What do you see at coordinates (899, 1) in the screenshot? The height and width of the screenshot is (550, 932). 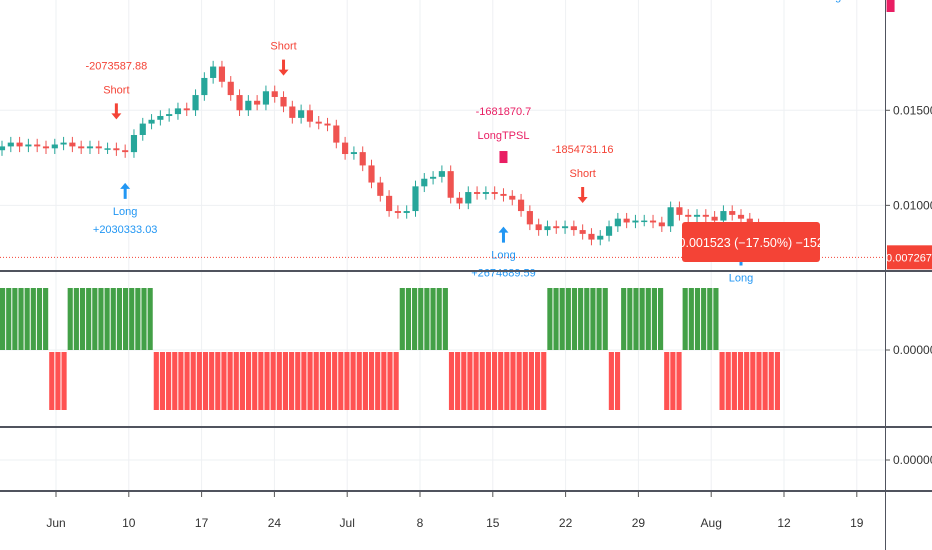 I see `signal-short: Short-4673230.84` at bounding box center [899, 1].